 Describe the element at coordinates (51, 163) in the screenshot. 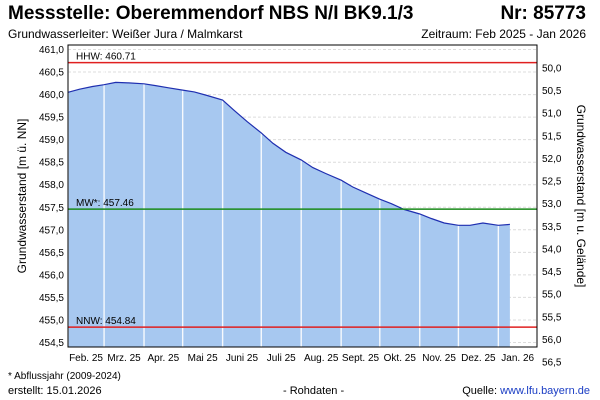

I see `y-tick-label: 458,5` at that location.